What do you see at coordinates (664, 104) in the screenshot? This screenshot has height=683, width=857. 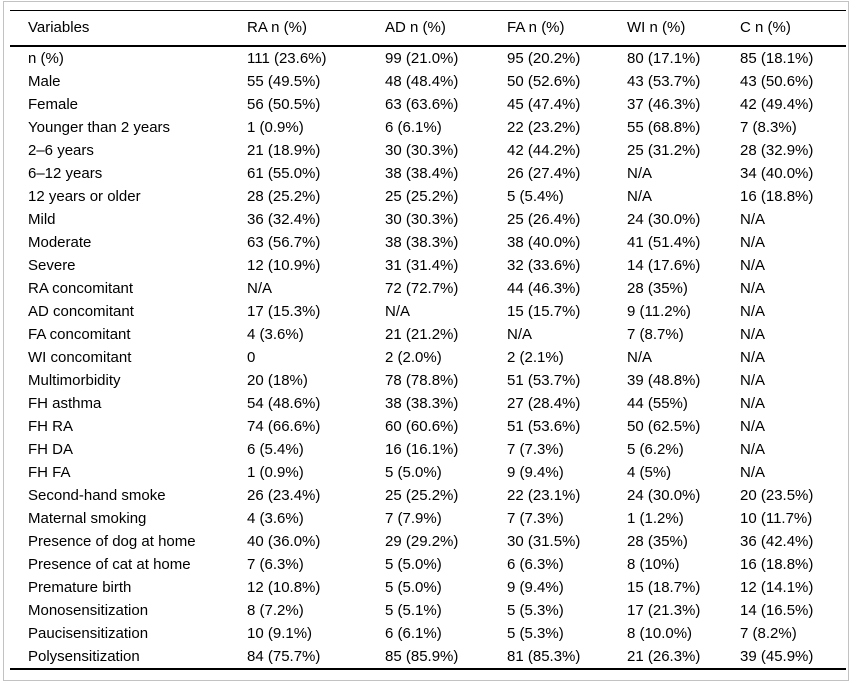 I see `cell-wi: 37 (46.3%)` at bounding box center [664, 104].